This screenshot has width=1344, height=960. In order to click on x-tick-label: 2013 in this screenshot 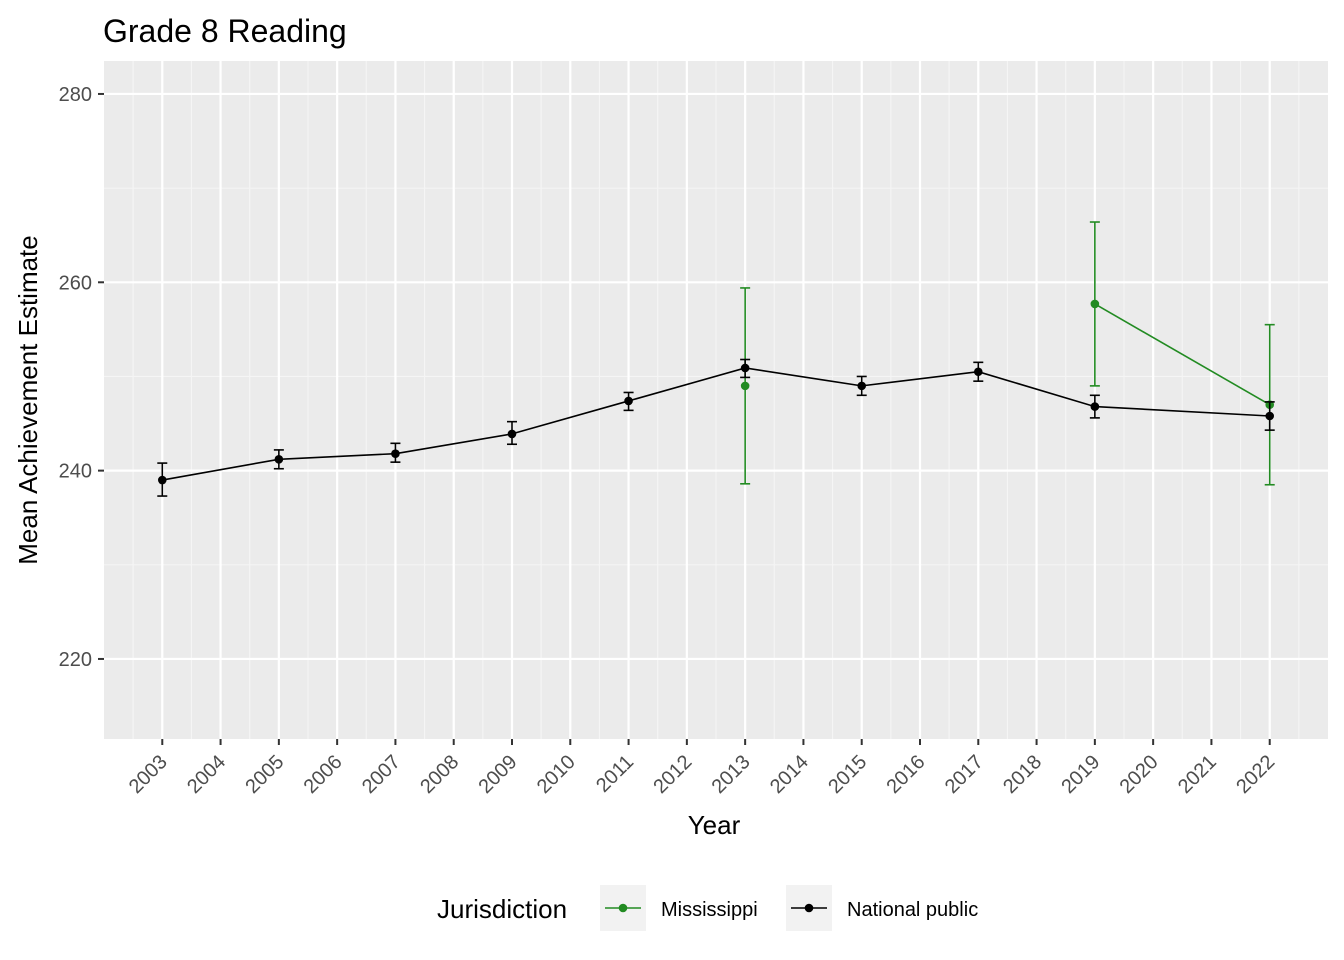, I will do `click(731, 774)`.